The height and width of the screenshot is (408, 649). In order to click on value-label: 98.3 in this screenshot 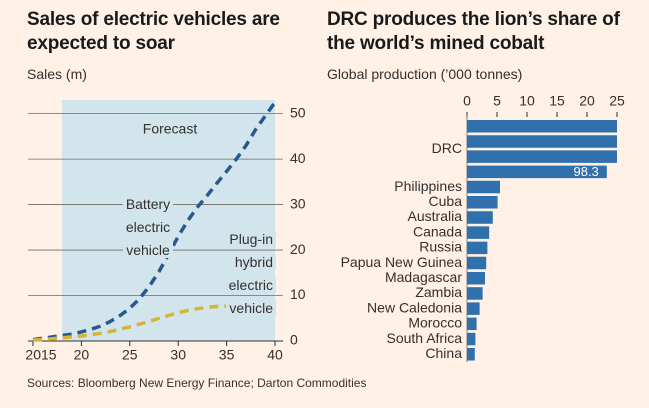, I will do `click(585, 171)`.